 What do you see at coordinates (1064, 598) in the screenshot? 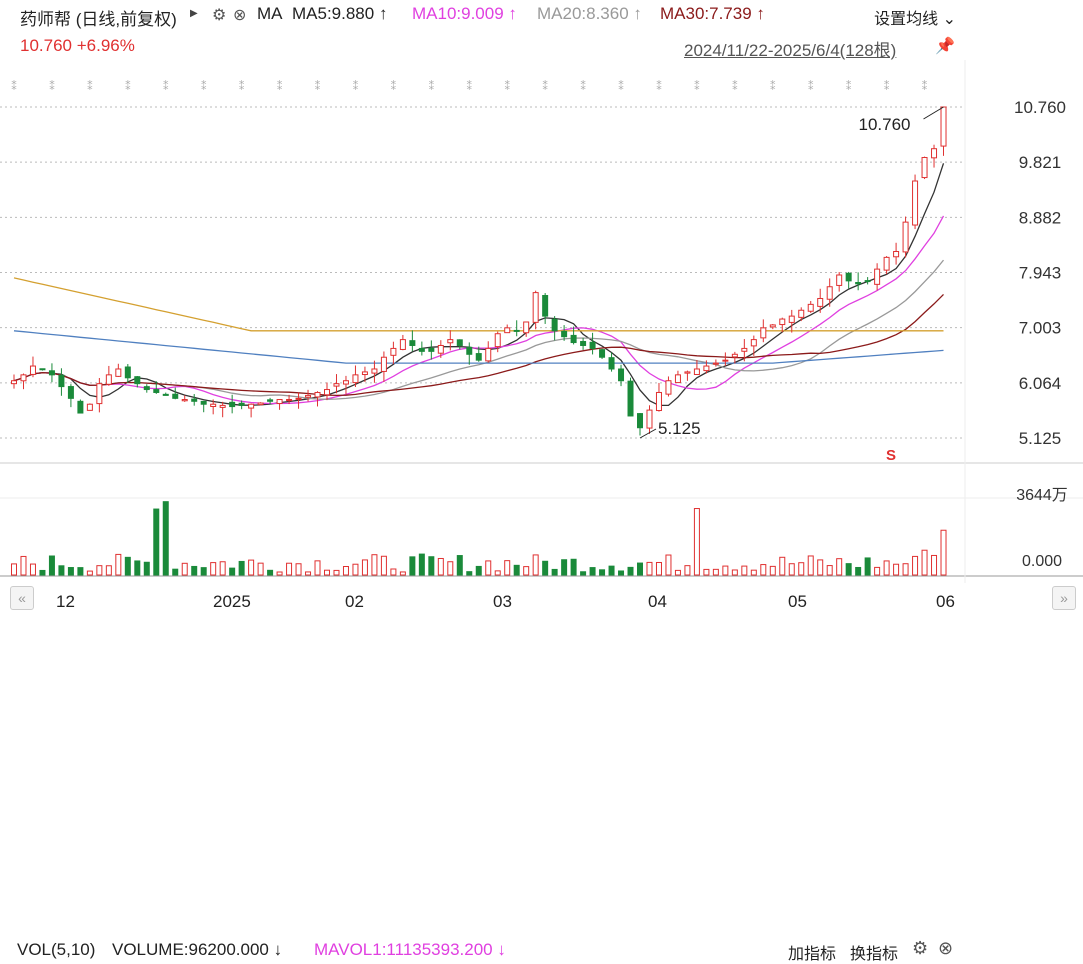
I see `scroll-right-button: »` at bounding box center [1064, 598].